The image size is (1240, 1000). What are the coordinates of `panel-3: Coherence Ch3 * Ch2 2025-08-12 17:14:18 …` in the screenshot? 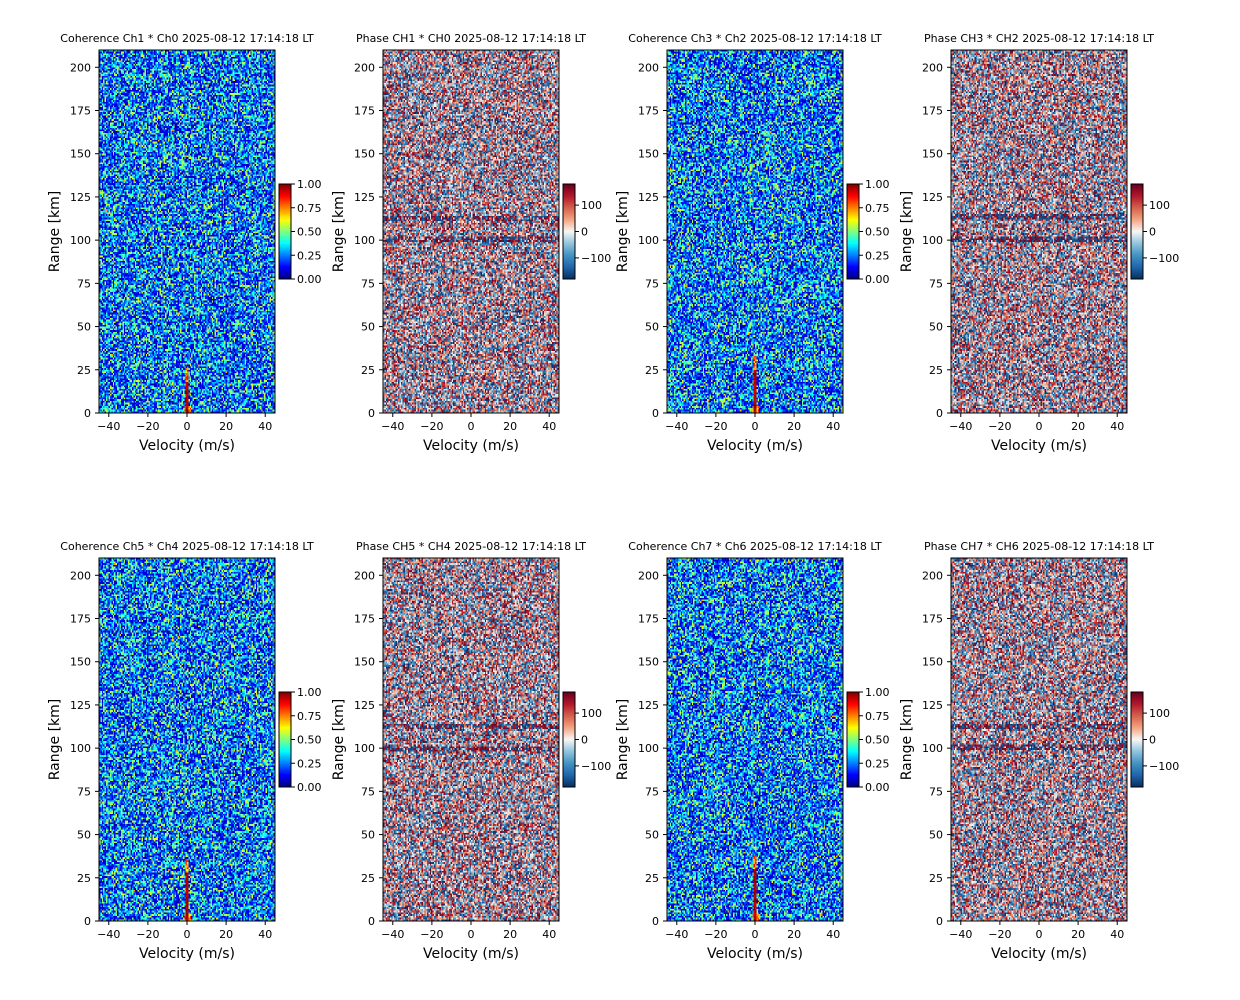 It's located at (752, 243).